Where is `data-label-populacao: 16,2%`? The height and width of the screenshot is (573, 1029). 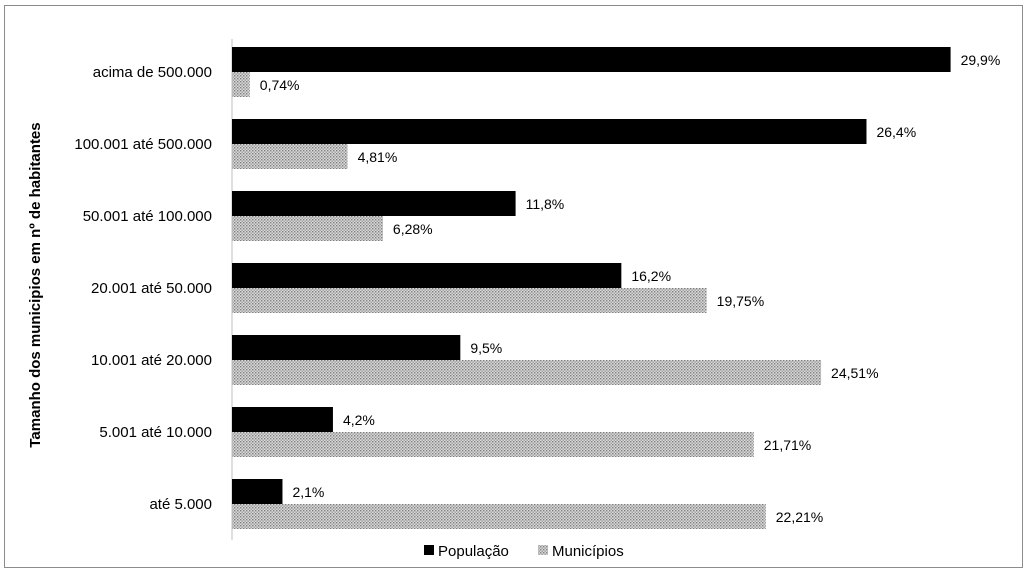
data-label-populacao: 16,2% is located at coordinates (651, 276).